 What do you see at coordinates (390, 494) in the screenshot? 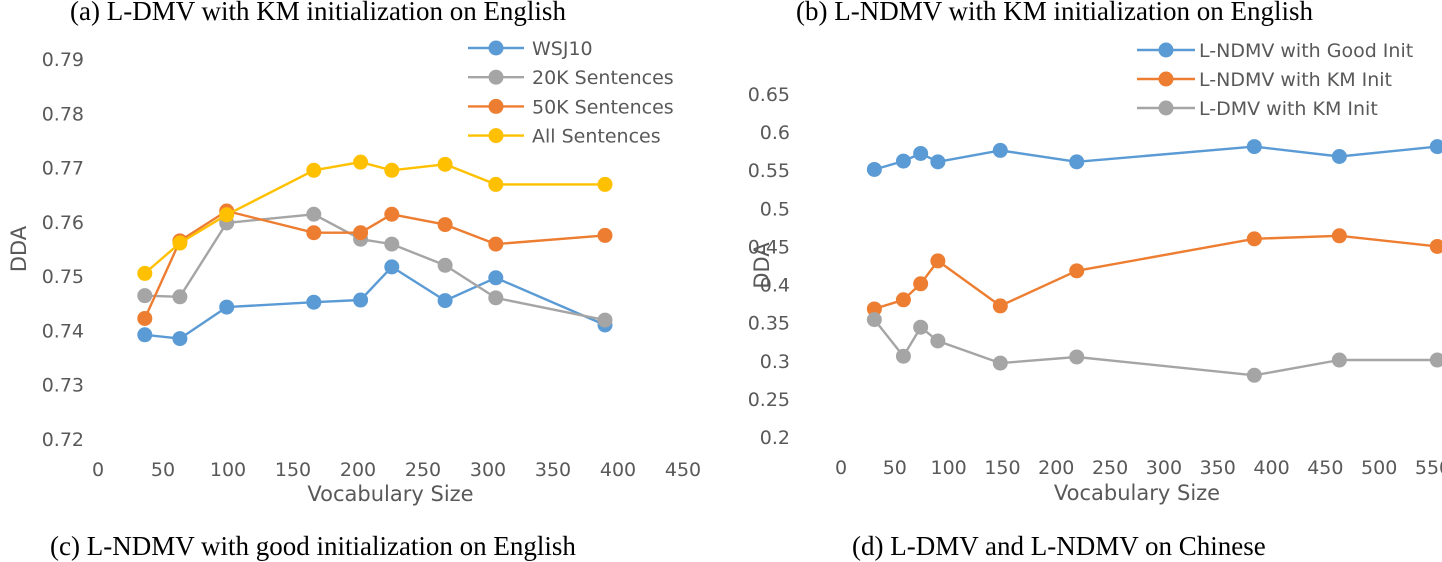
I see `x-axis-title: Vocabulary Size` at bounding box center [390, 494].